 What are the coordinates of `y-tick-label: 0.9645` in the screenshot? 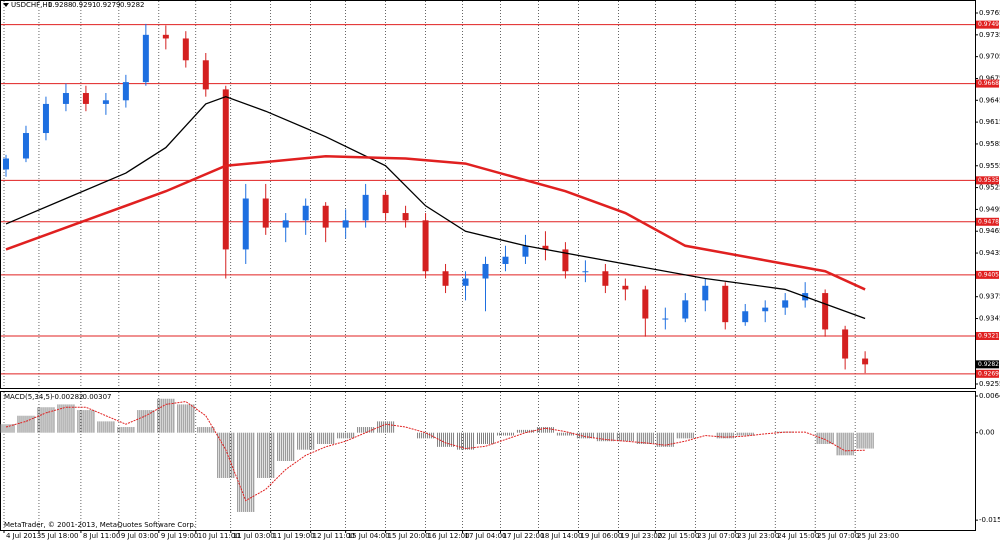 It's located at (989, 100).